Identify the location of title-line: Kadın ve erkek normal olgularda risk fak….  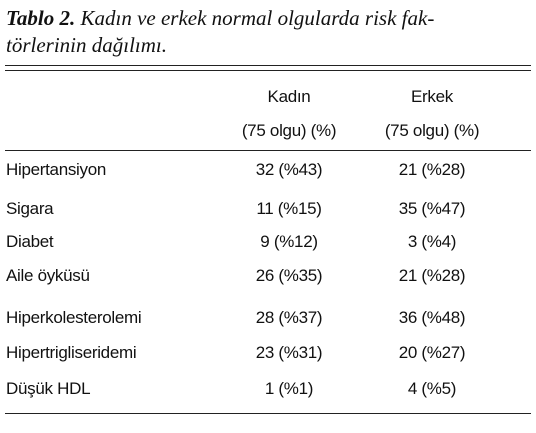
(257, 18).